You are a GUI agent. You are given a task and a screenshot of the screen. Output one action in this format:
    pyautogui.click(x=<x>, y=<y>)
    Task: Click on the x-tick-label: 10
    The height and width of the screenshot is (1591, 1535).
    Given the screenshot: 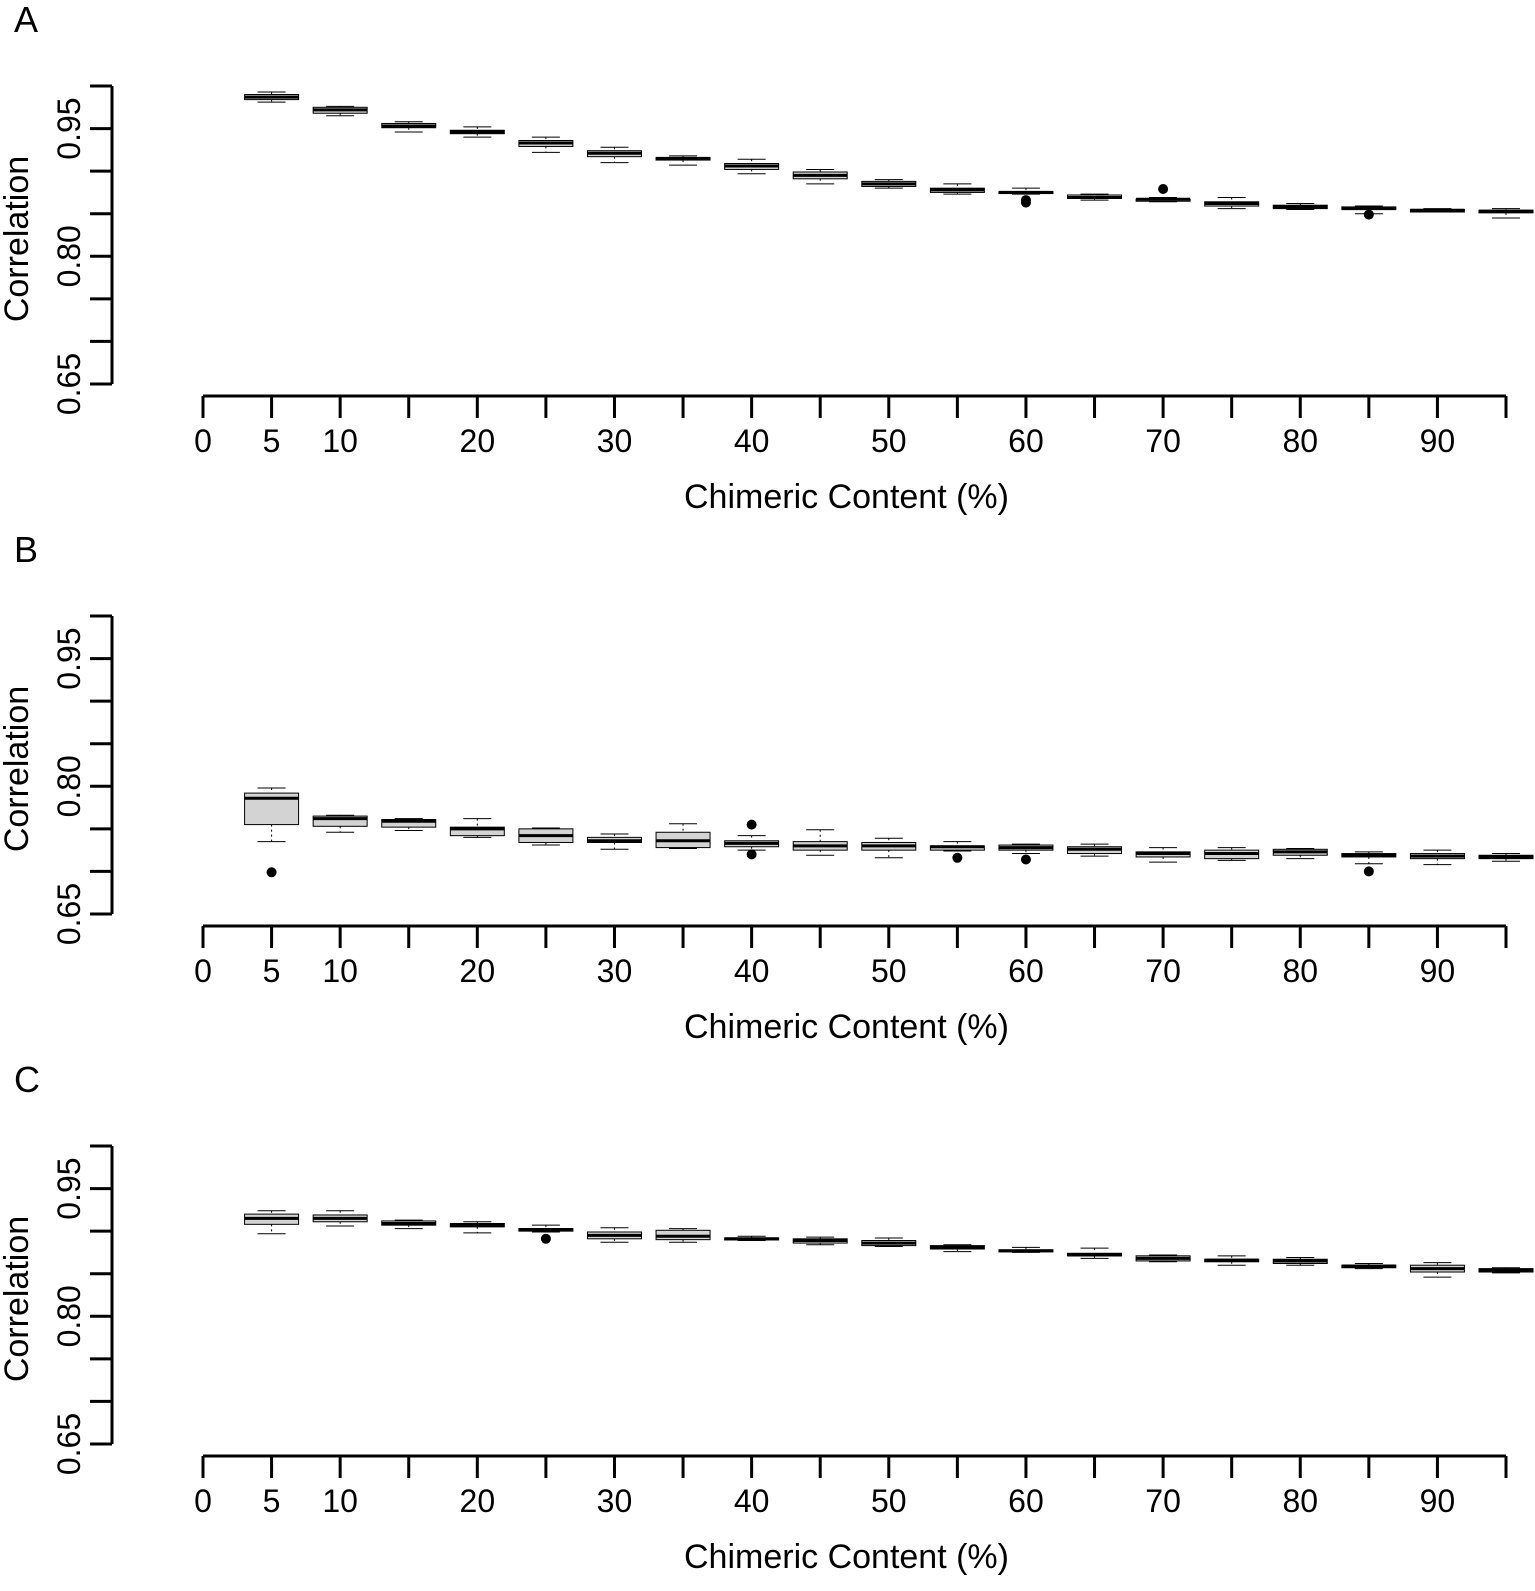 What is the action you would take?
    pyautogui.click(x=340, y=1501)
    